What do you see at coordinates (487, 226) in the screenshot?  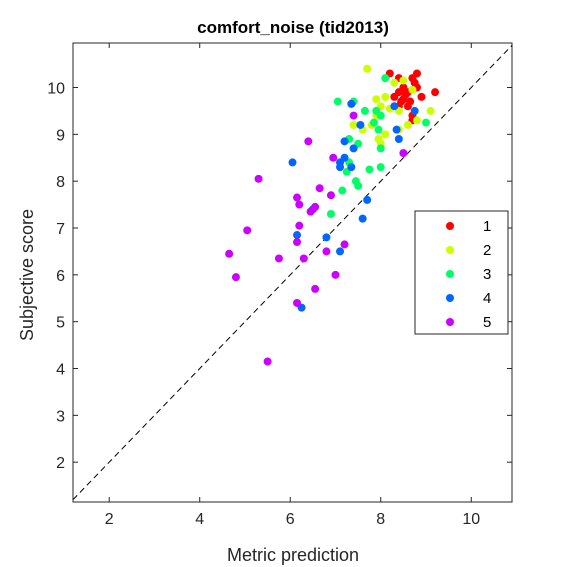 I see `legend-label-1: 1` at bounding box center [487, 226].